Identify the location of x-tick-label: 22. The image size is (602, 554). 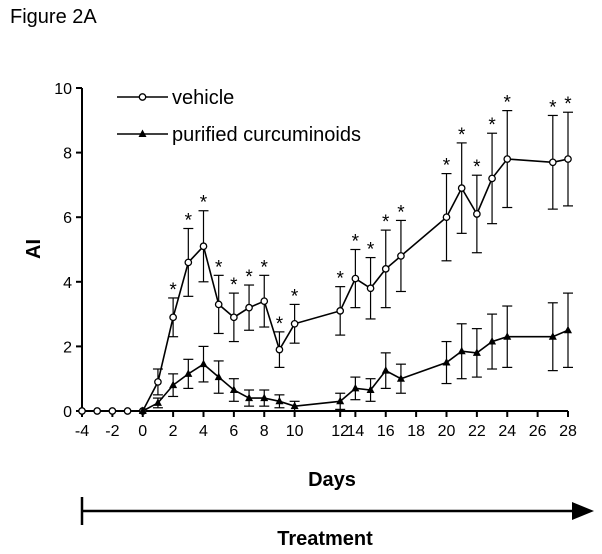
(477, 431).